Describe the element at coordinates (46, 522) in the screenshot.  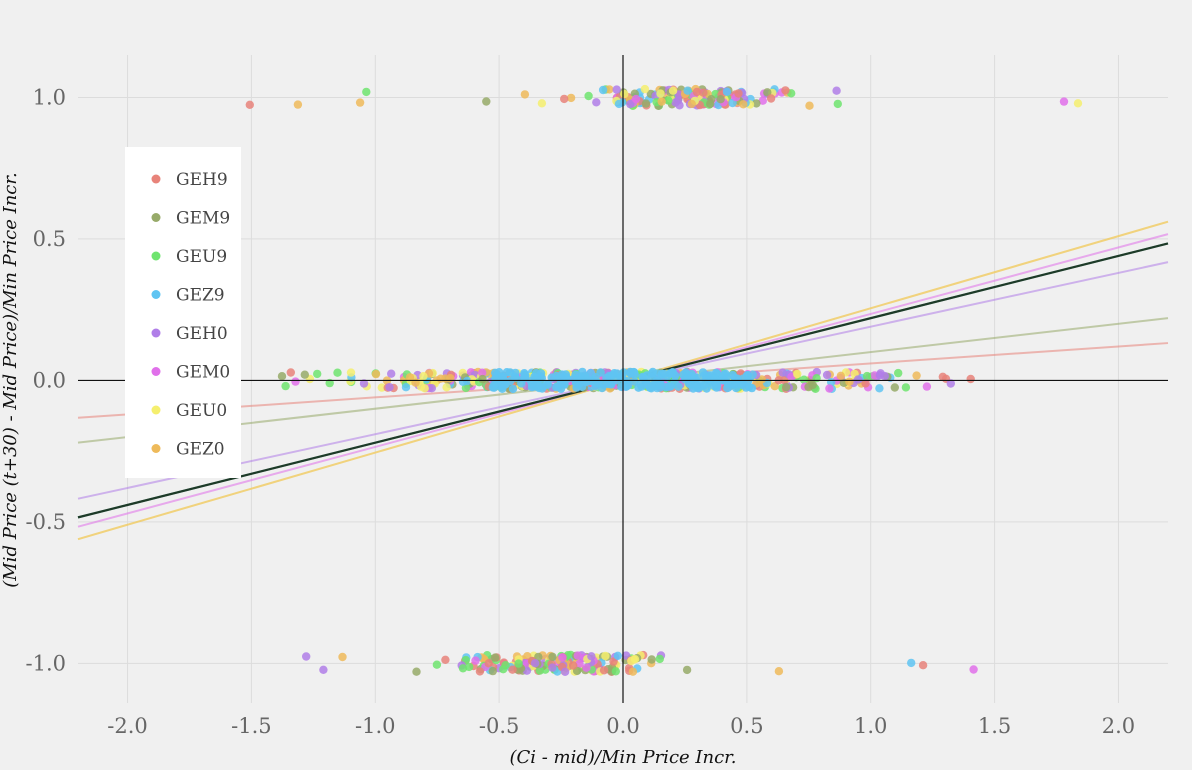
I see `y-tick-label: -0.5` at that location.